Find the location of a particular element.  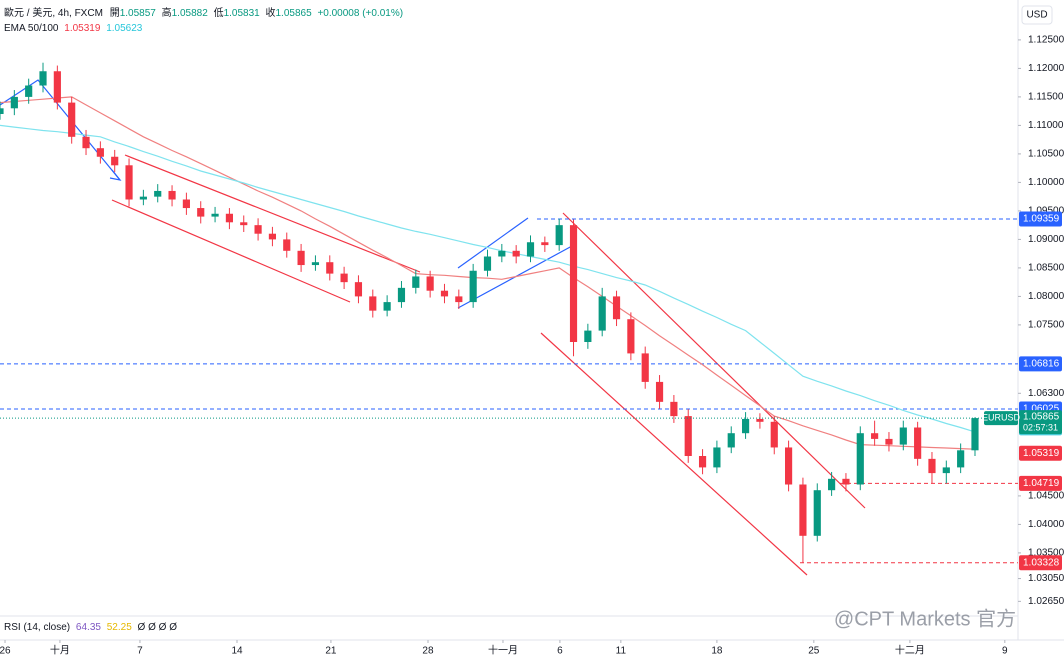

x-tick-label: 11 is located at coordinates (621, 651).